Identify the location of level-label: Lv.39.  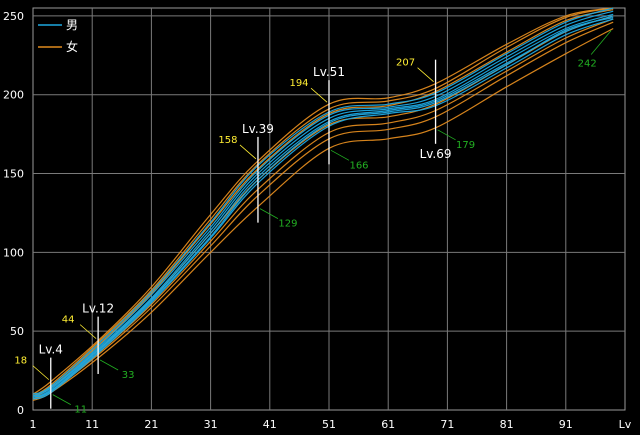
(258, 129).